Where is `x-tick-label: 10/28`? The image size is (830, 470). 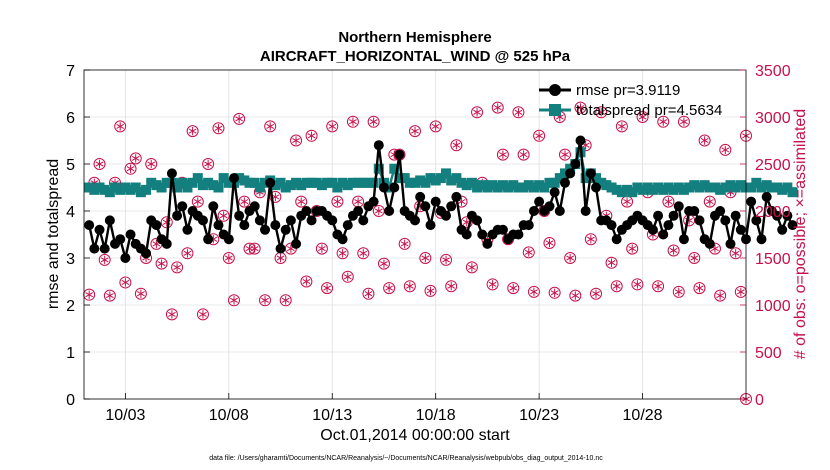
x-tick-label: 10/28 is located at coordinates (643, 415).